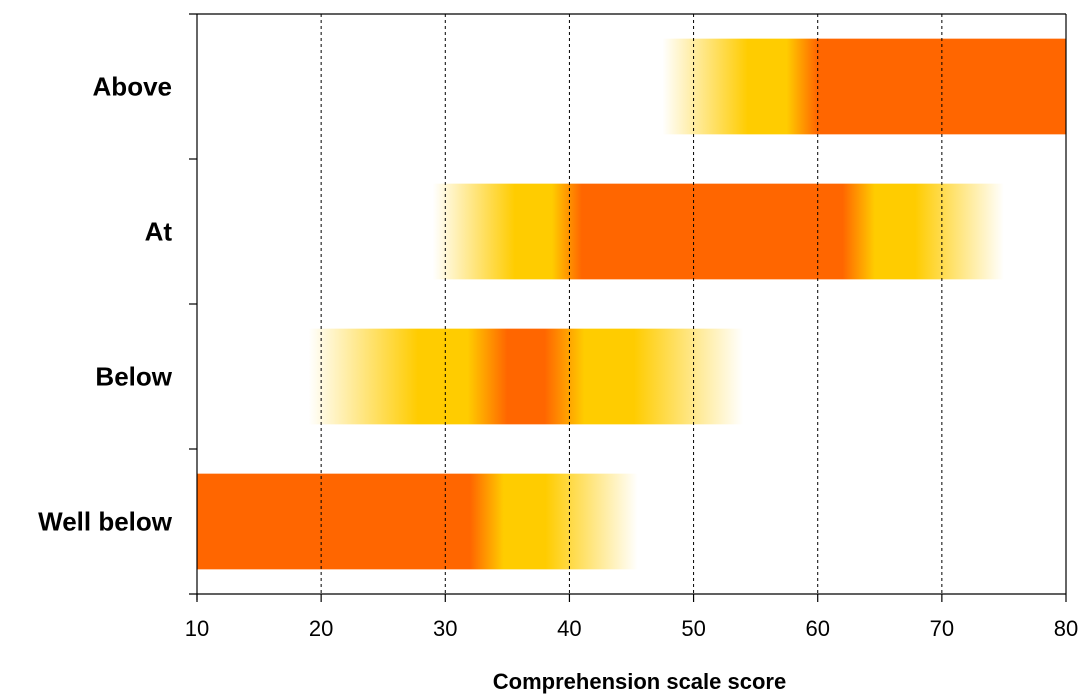  Describe the element at coordinates (526, 376) in the screenshot. I see `bar-below` at that location.